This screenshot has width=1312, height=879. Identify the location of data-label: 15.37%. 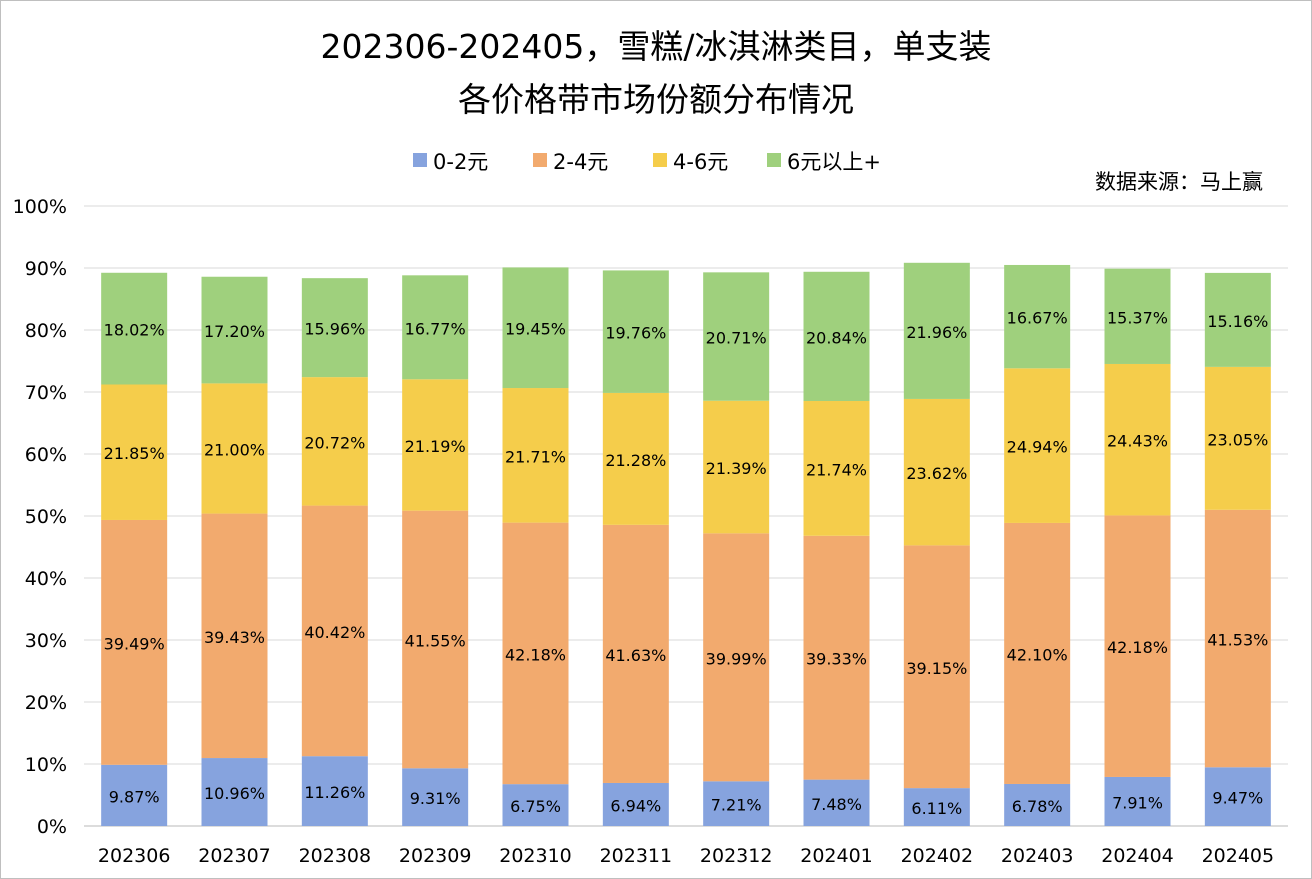
(1137, 317).